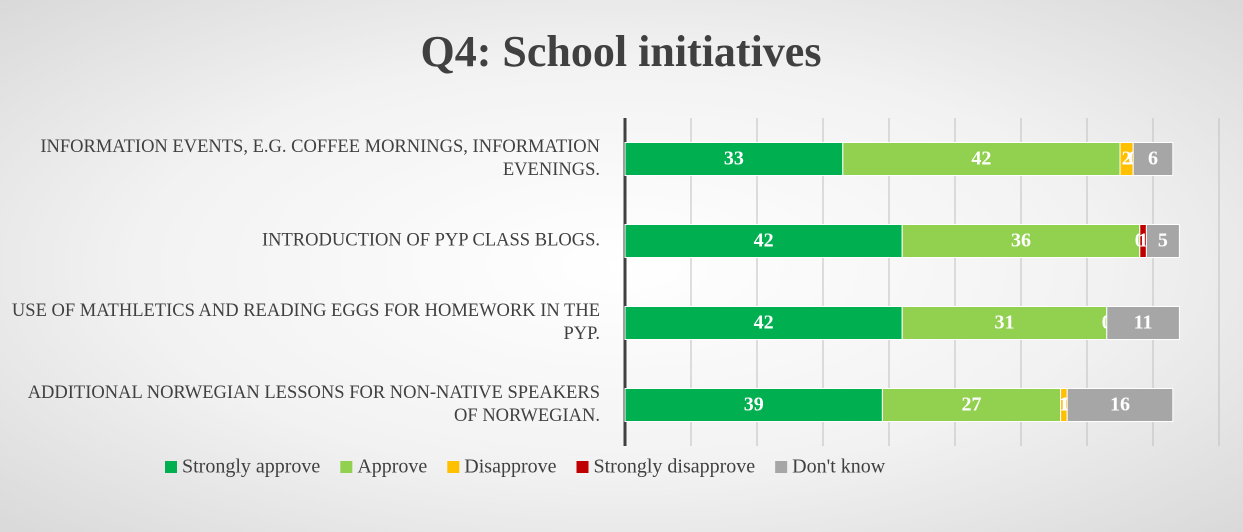  I want to click on category-label: INTRODUCTION OF PYP CLASS BLOGS., so click(430, 240).